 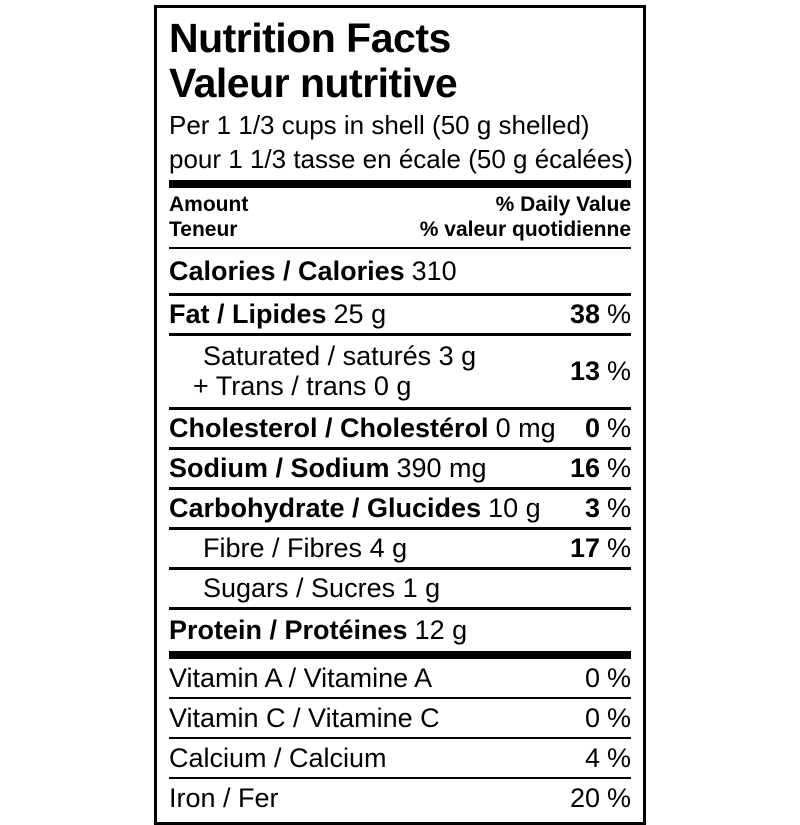 What do you see at coordinates (288, 630) in the screenshot?
I see `protein-label: Protein / Protéines` at bounding box center [288, 630].